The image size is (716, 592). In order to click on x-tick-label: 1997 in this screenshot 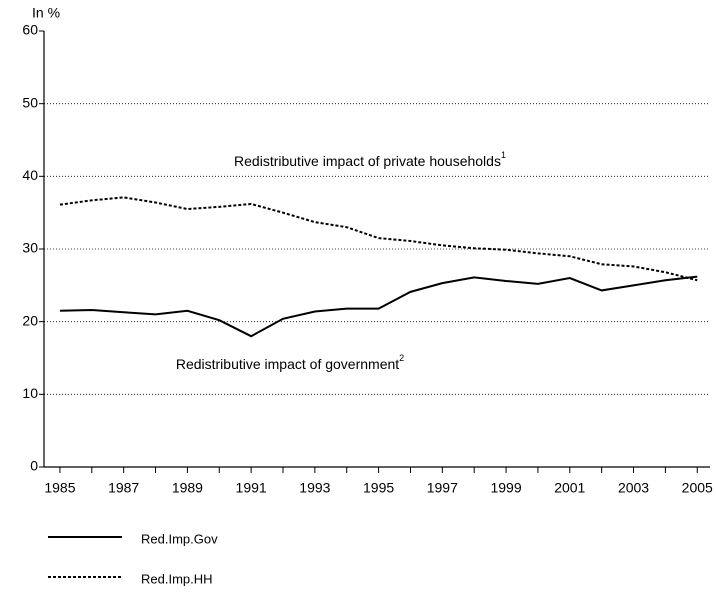, I will do `click(442, 488)`.